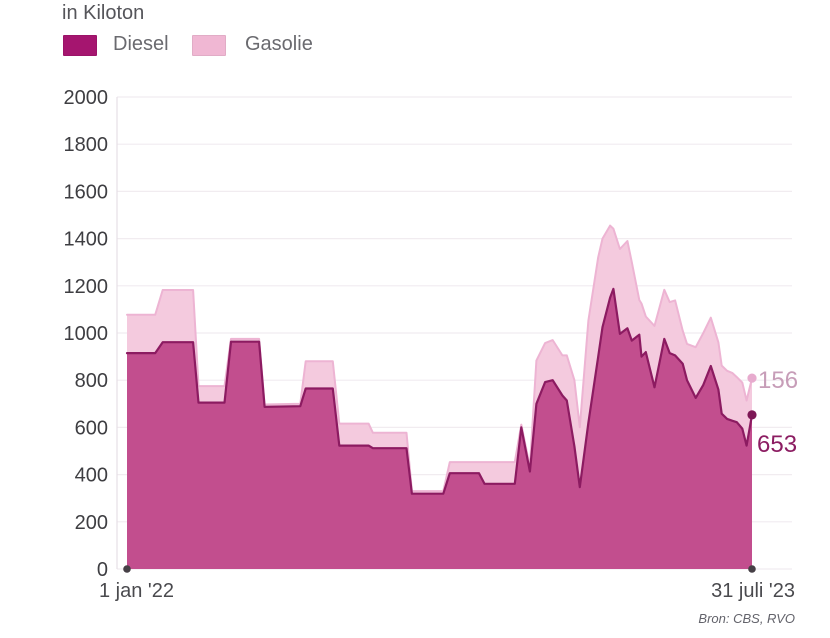  What do you see at coordinates (753, 591) in the screenshot?
I see `x-axis-label-end: 31 juli '23` at bounding box center [753, 591].